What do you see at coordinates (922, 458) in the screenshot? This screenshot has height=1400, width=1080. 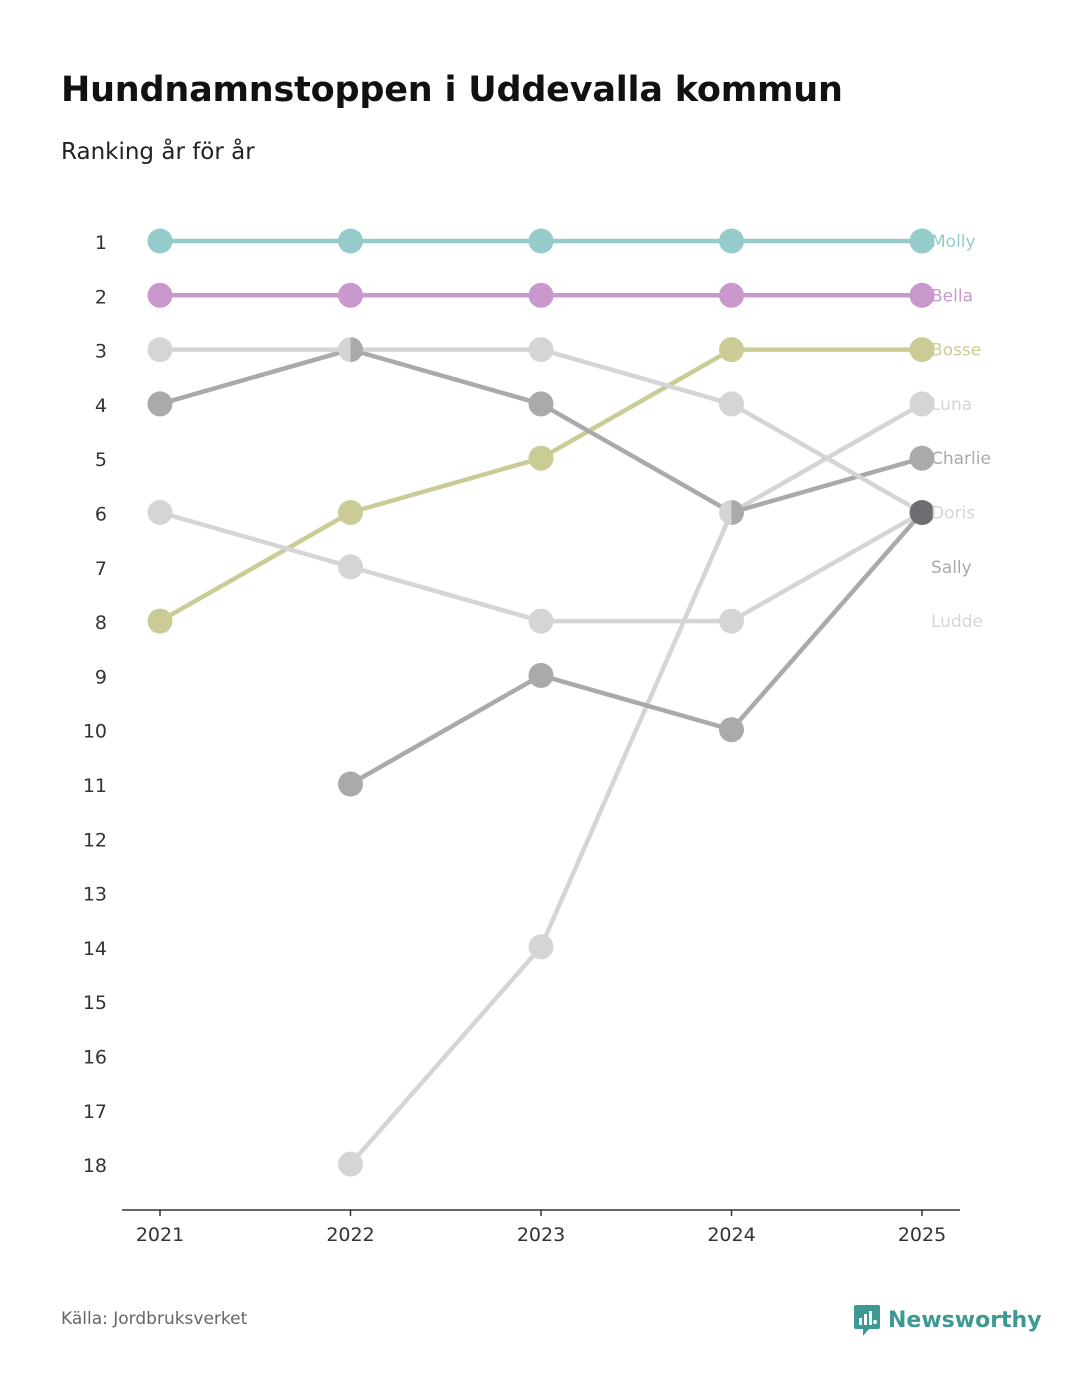 I see `point-charlie-2025` at bounding box center [922, 458].